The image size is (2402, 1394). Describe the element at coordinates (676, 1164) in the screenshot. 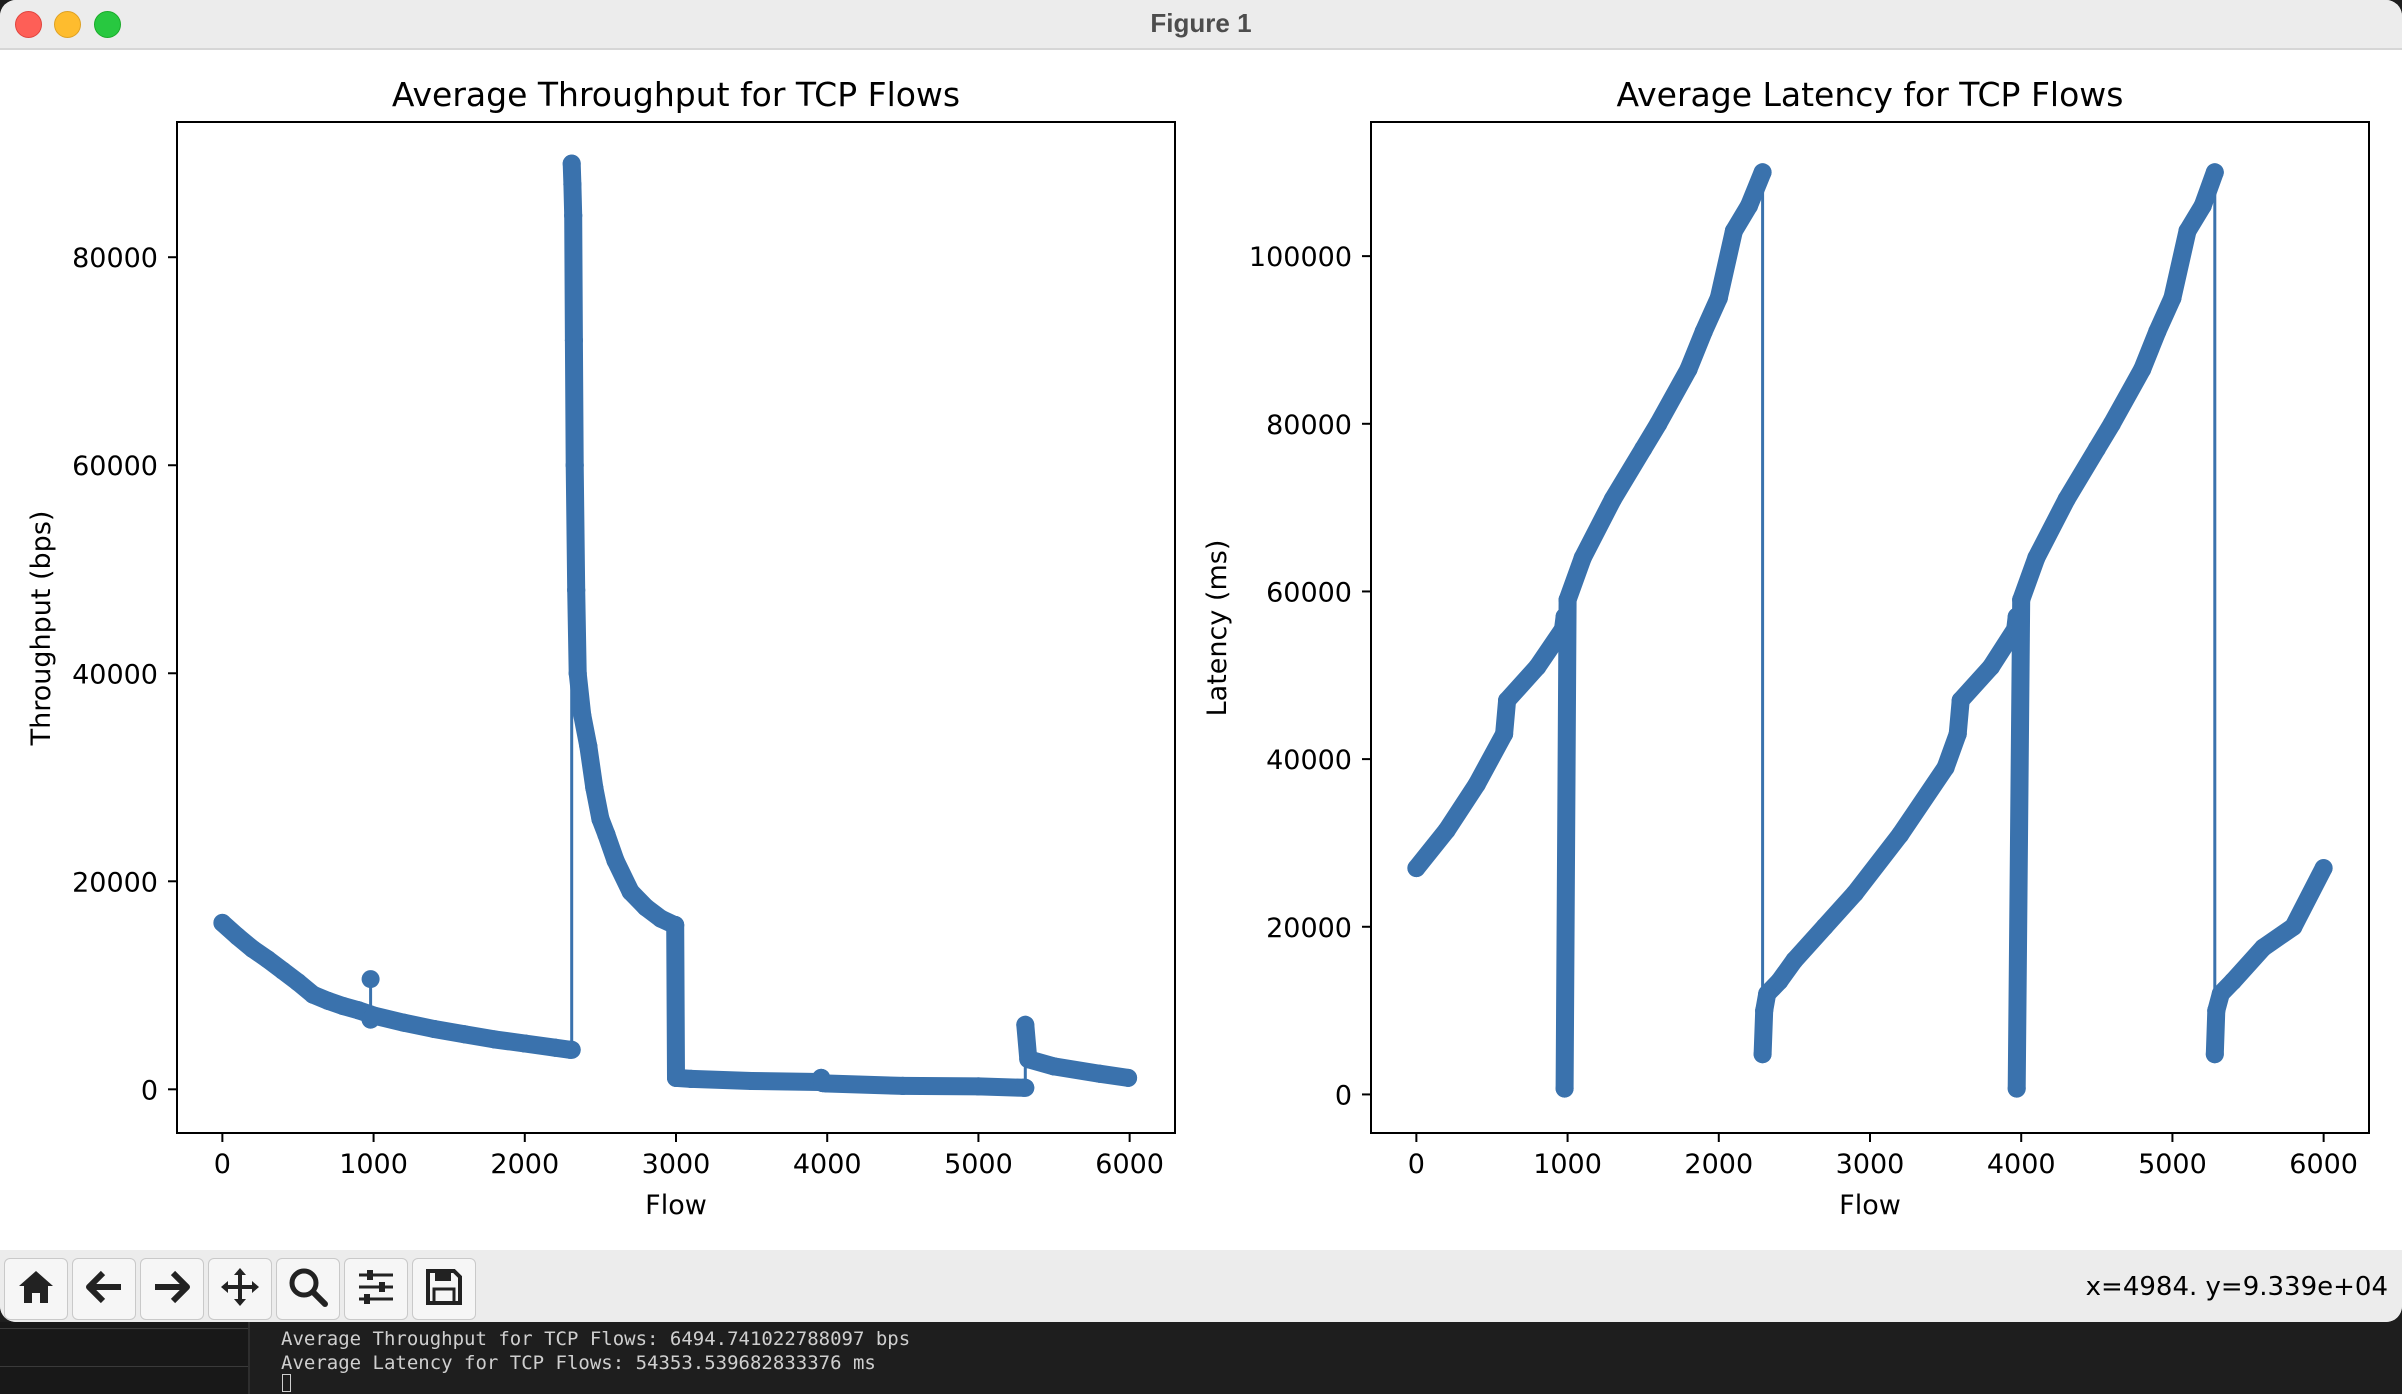

I see `throughput-x-tick-label: 3000` at that location.